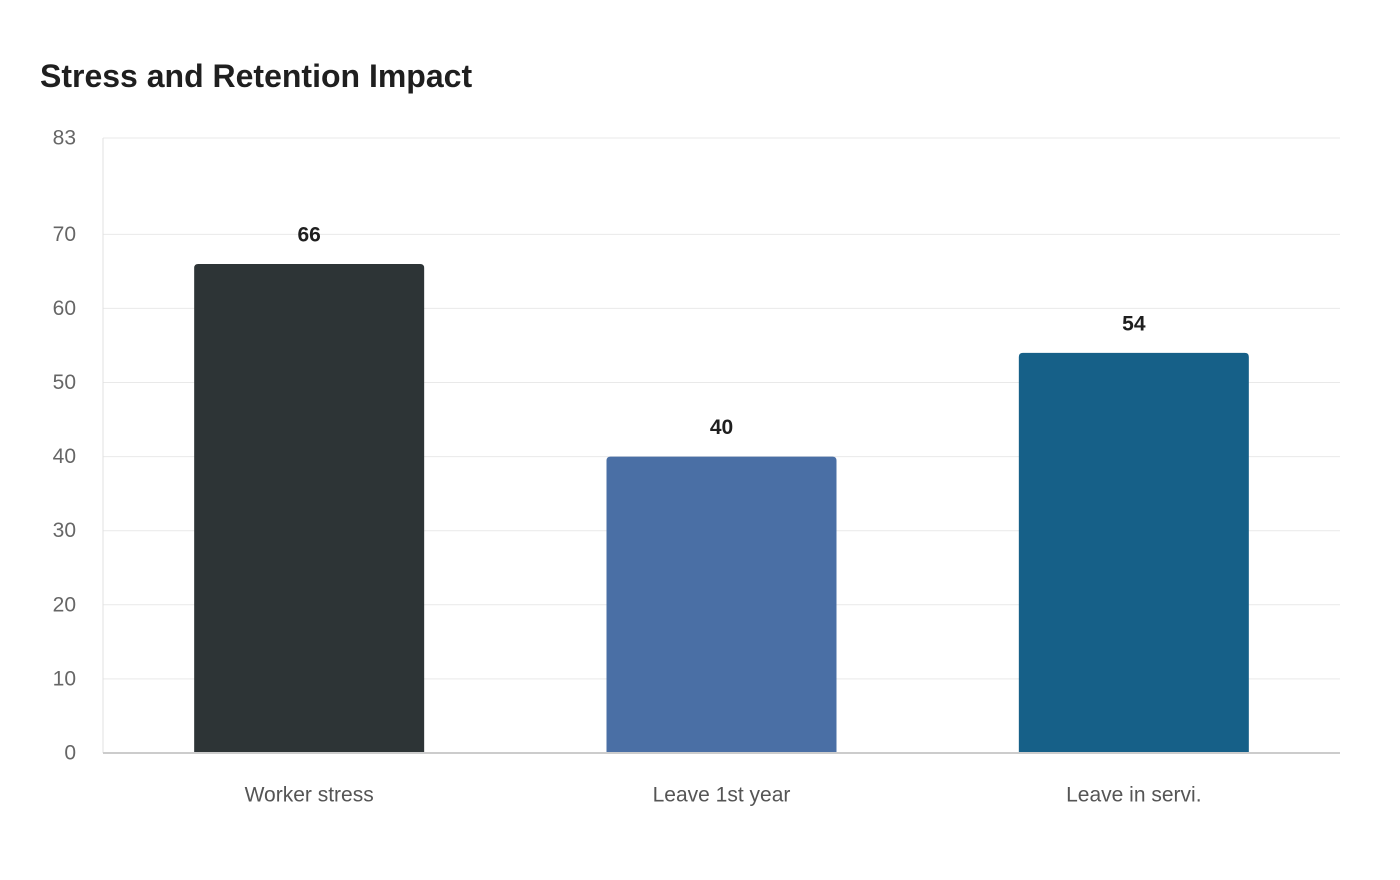  Describe the element at coordinates (721, 331) in the screenshot. I see `value-labels: 66 40 54` at that location.